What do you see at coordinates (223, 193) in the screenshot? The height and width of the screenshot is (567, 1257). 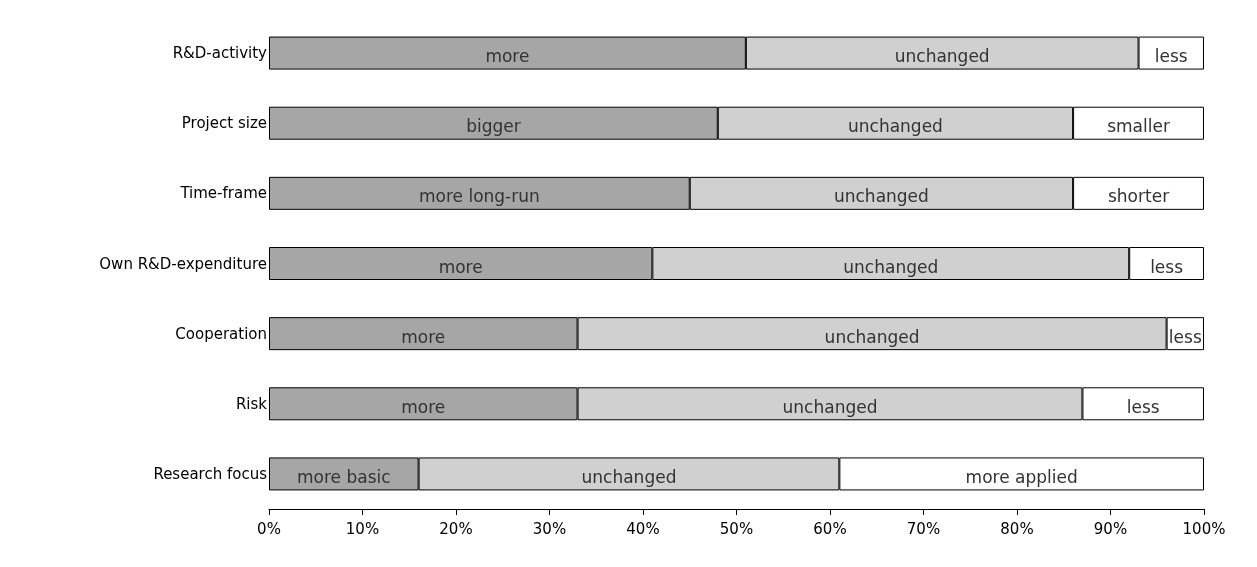 I see `y-tick-label: Time-frame` at bounding box center [223, 193].